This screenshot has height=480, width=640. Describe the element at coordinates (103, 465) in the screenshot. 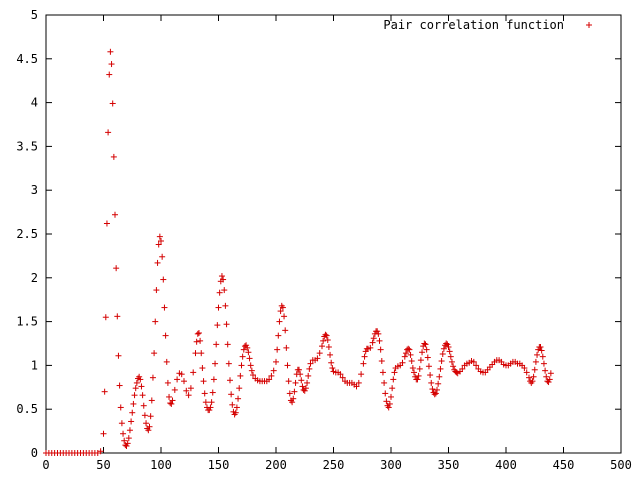

I see `x-tick-label: 50` at that location.